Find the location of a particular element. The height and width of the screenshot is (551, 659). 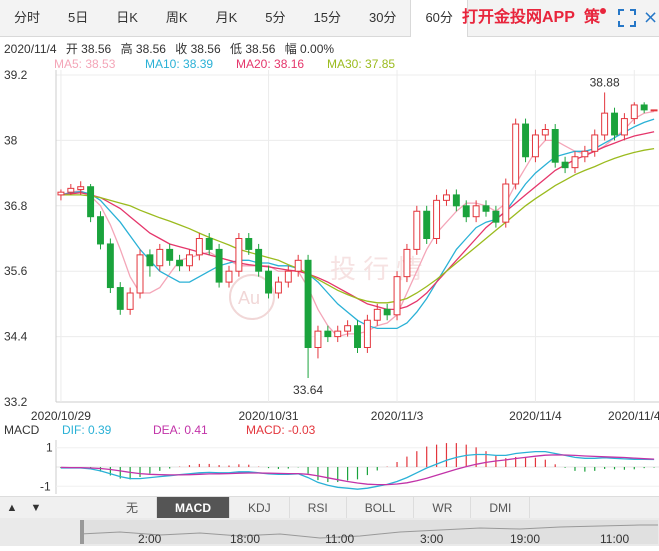

tab-monthly-k: 月K is located at coordinates (226, 17).